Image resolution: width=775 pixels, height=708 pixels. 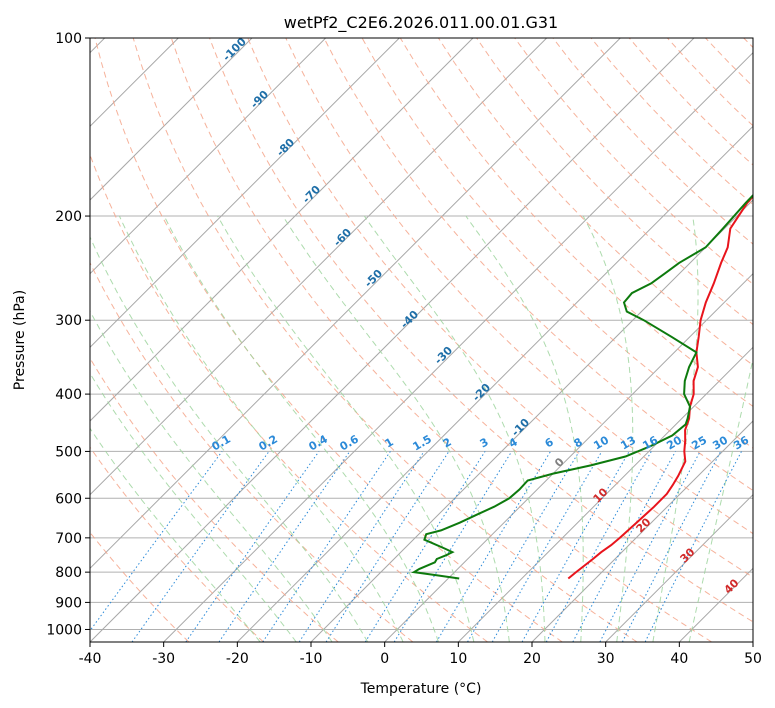 What do you see at coordinates (532, 659) in the screenshot?
I see `x-tick-label: 20` at bounding box center [532, 659].